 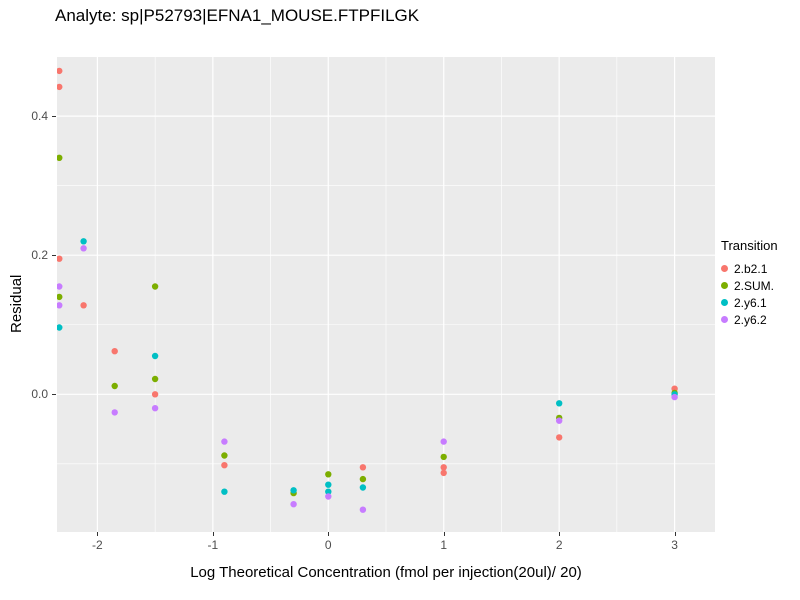 I want to click on legend-items: 2.b2.1 2.SUM. 2.y6.1 2.y6.2, so click(x=749, y=294).